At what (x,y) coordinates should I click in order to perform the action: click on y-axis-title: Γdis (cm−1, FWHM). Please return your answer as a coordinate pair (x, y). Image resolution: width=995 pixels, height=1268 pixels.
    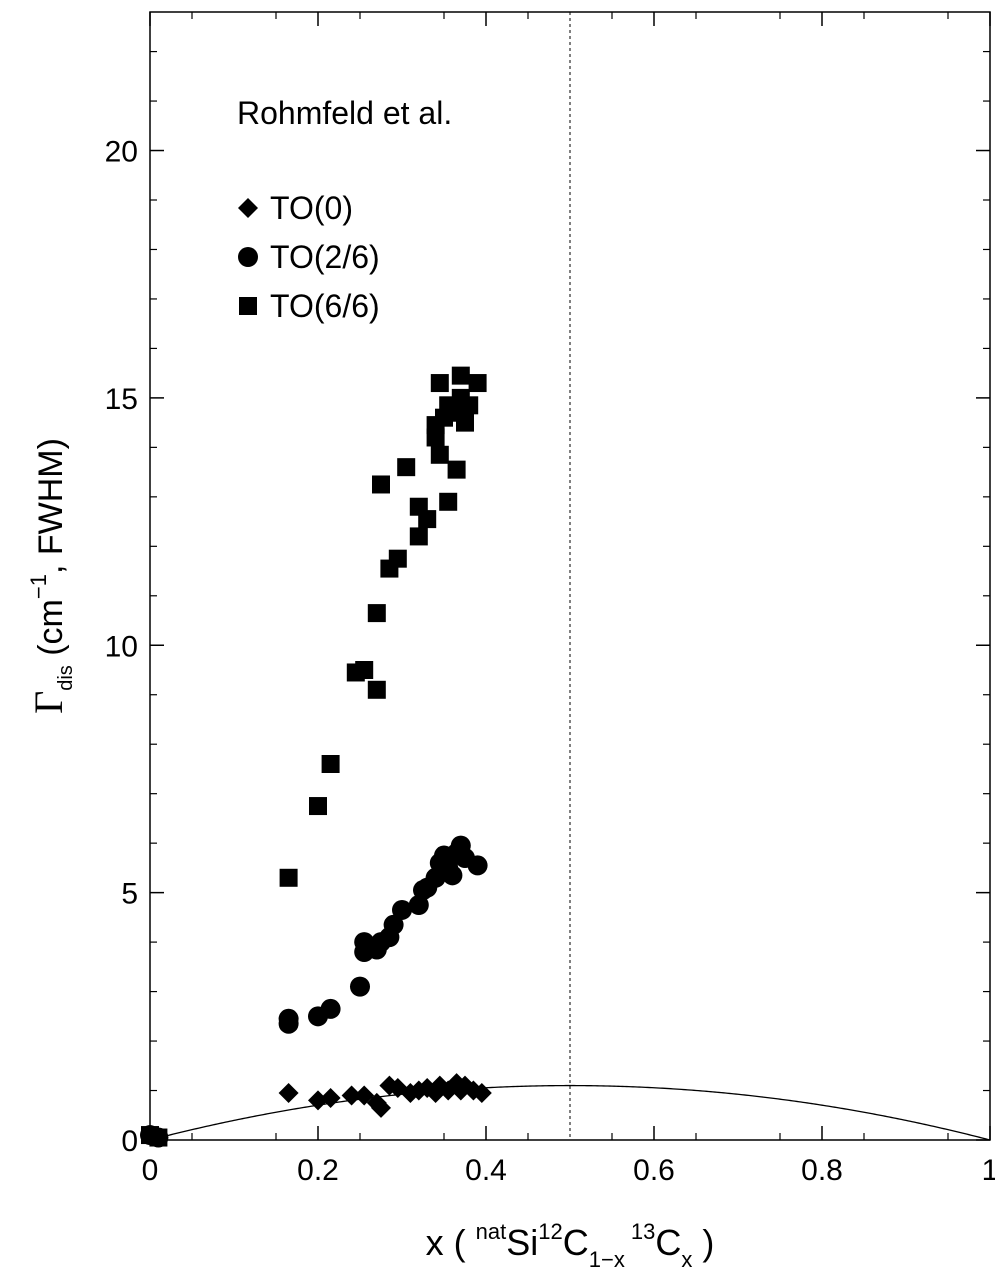
    Looking at the image, I should click on (51, 576).